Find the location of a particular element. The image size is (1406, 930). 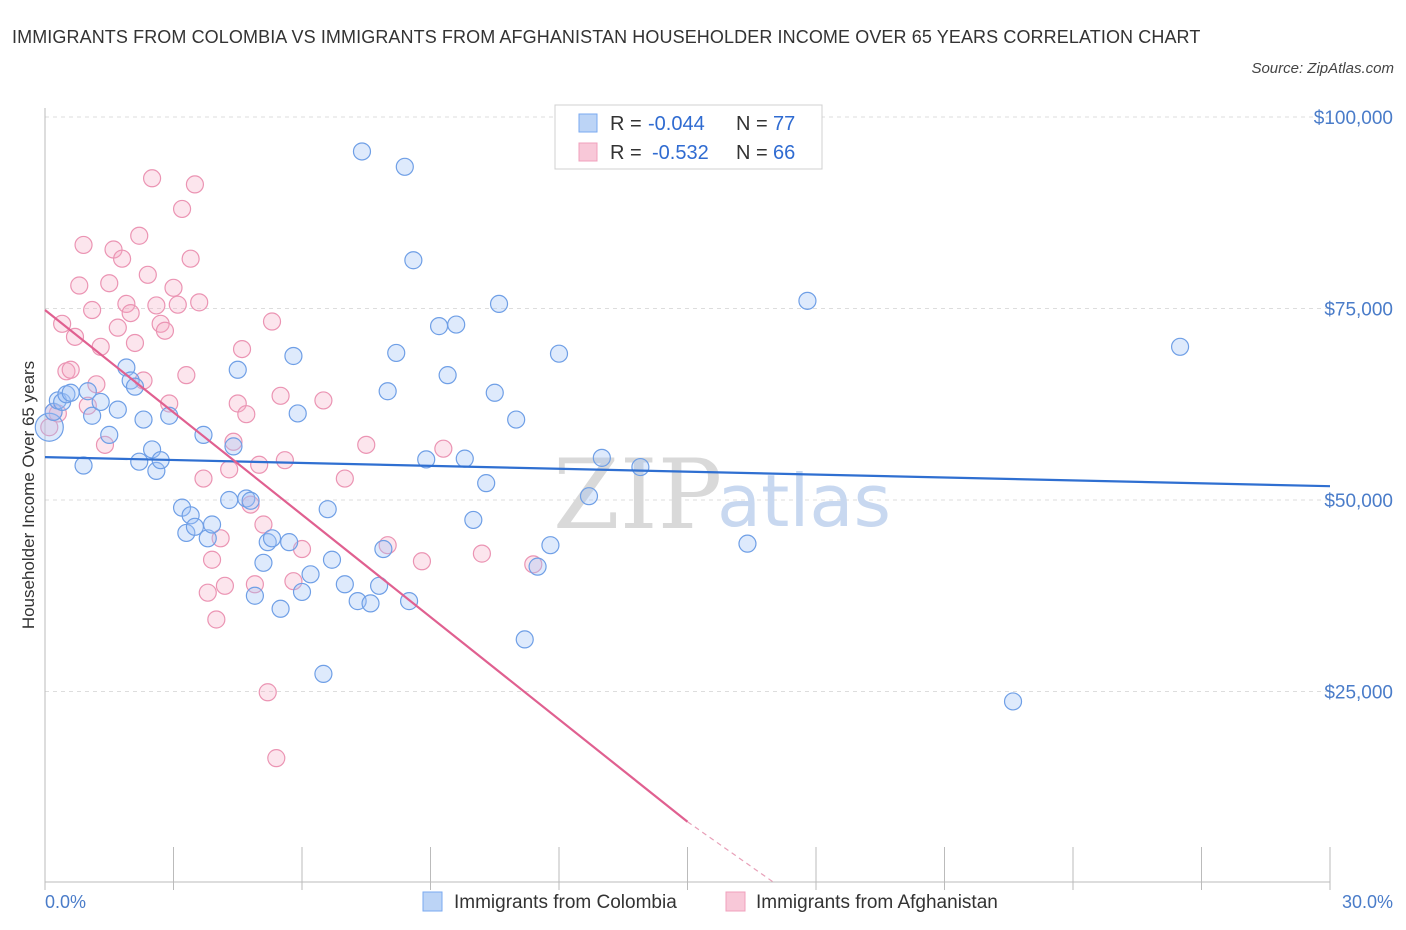

legend-n-value-afghanistan: 66 is located at coordinates (784, 153).